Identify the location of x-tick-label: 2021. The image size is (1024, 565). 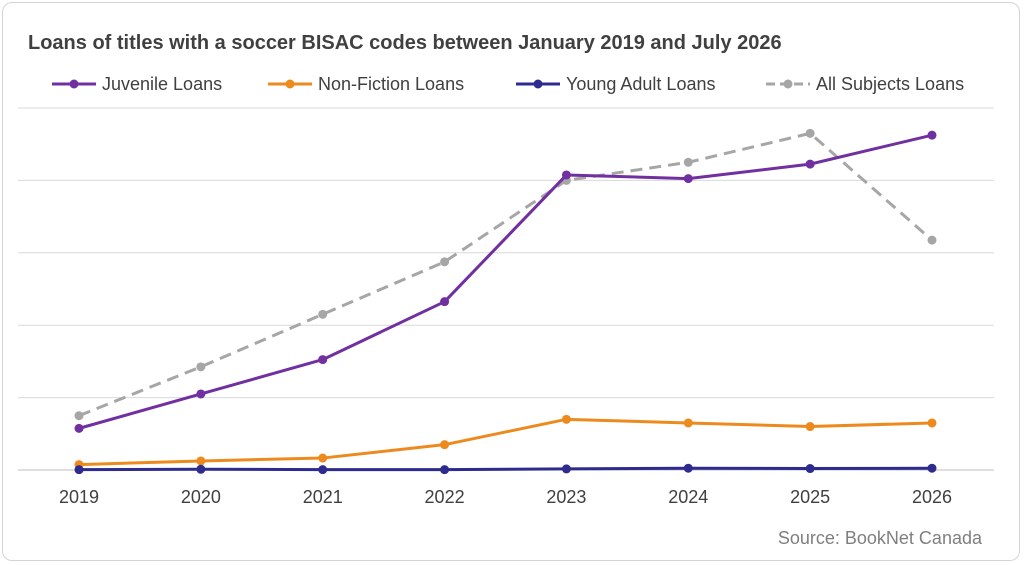
(323, 497).